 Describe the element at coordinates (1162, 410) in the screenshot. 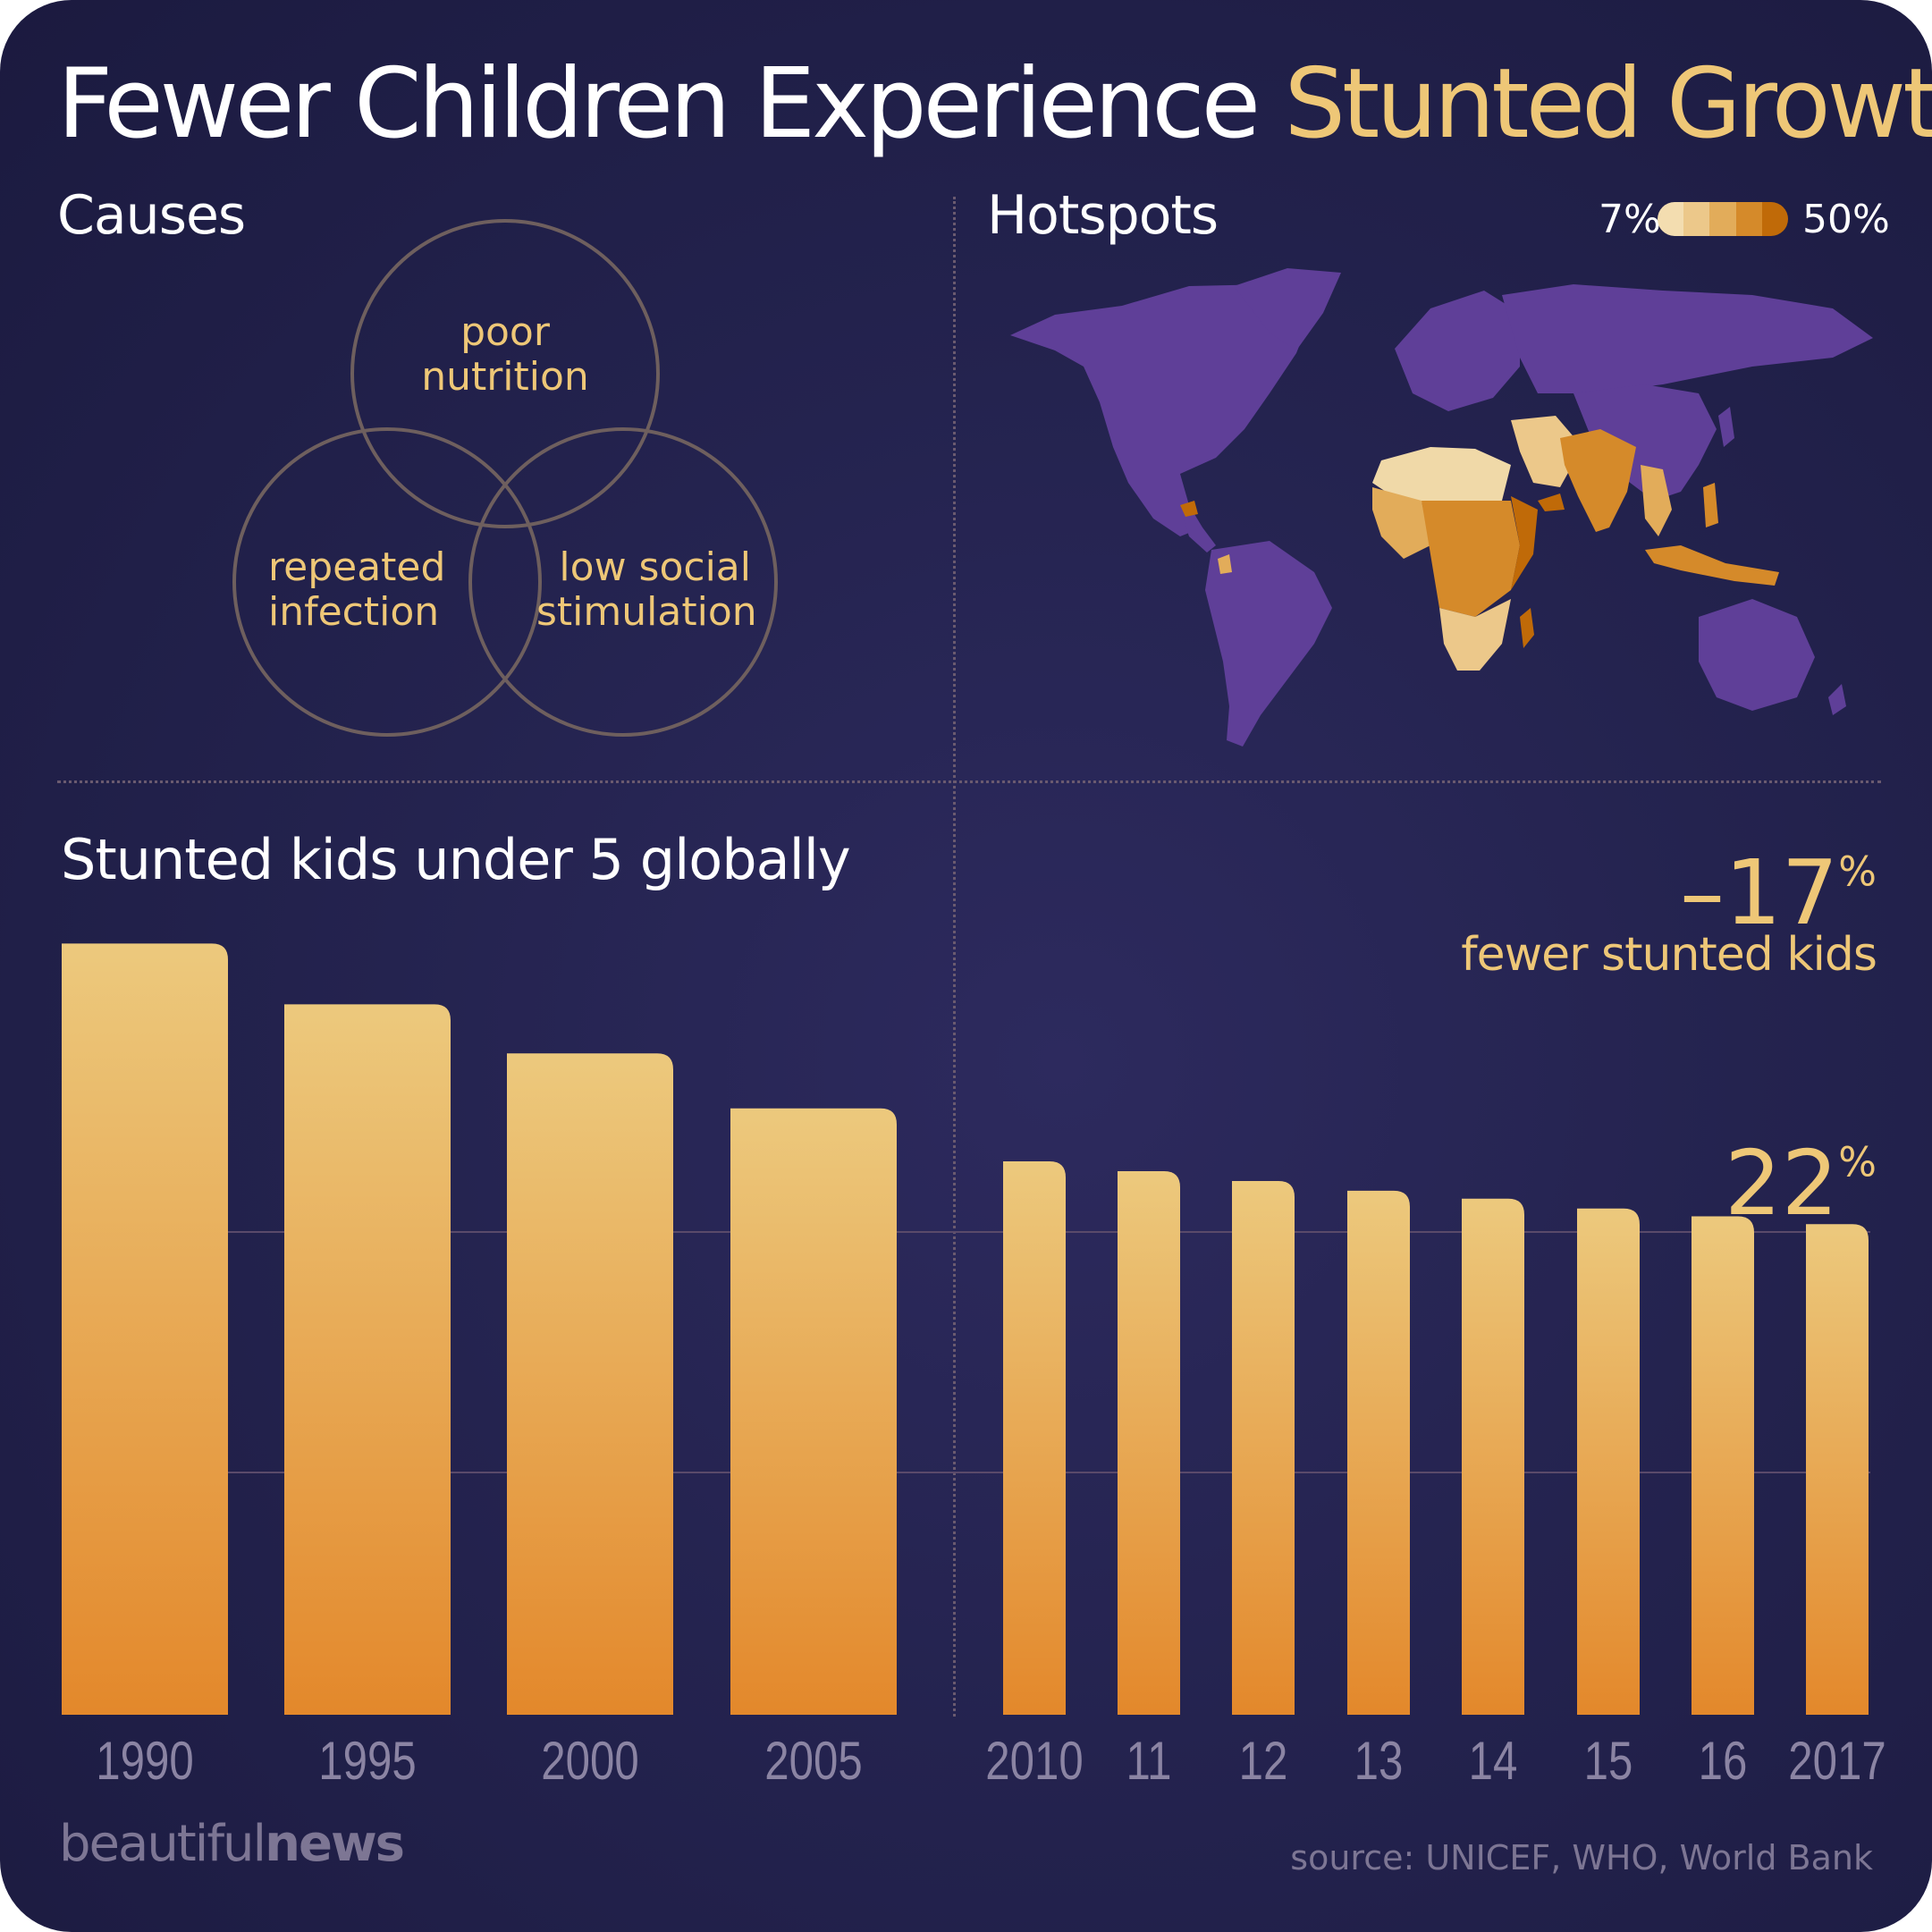

I see `map-north-america` at that location.